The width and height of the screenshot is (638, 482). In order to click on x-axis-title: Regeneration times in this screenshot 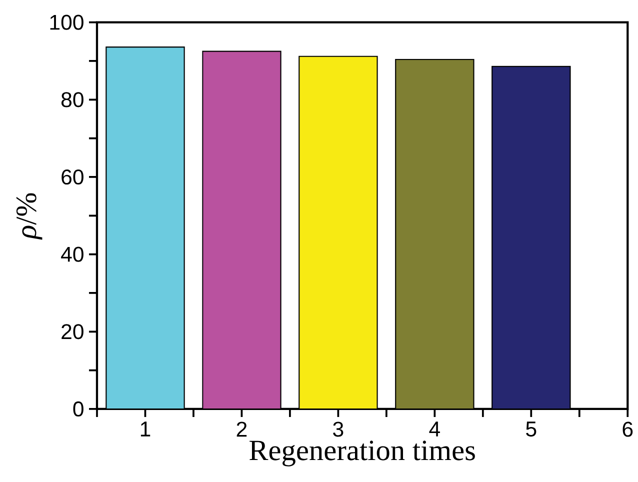, I will do `click(362, 453)`.